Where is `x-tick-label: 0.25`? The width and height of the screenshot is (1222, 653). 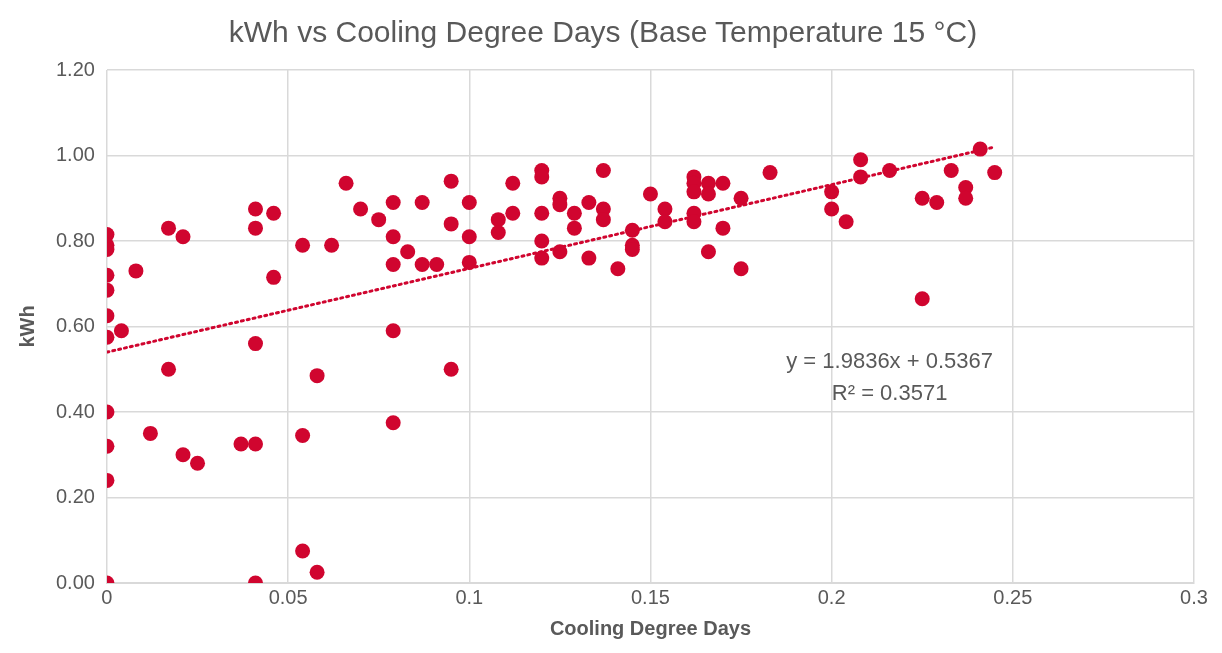
x-tick-label: 0.25 is located at coordinates (1013, 596).